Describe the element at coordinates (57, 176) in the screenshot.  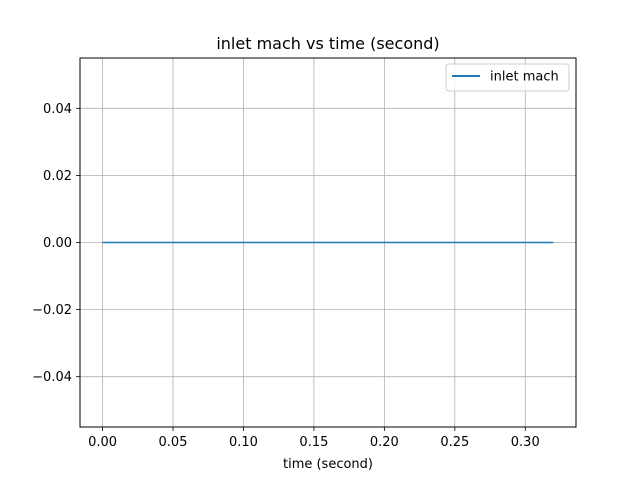
I see `y-tick-label: 0.02` at that location.